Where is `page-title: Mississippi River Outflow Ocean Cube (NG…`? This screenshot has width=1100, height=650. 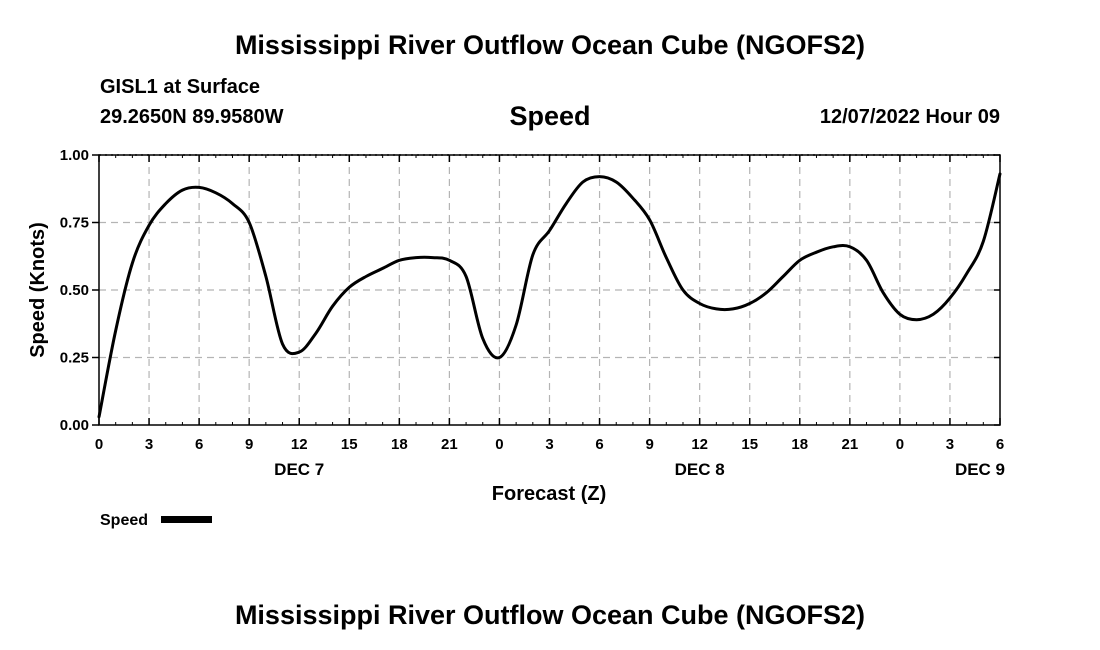
page-title: Mississippi River Outflow Ocean Cube (NG… is located at coordinates (550, 45).